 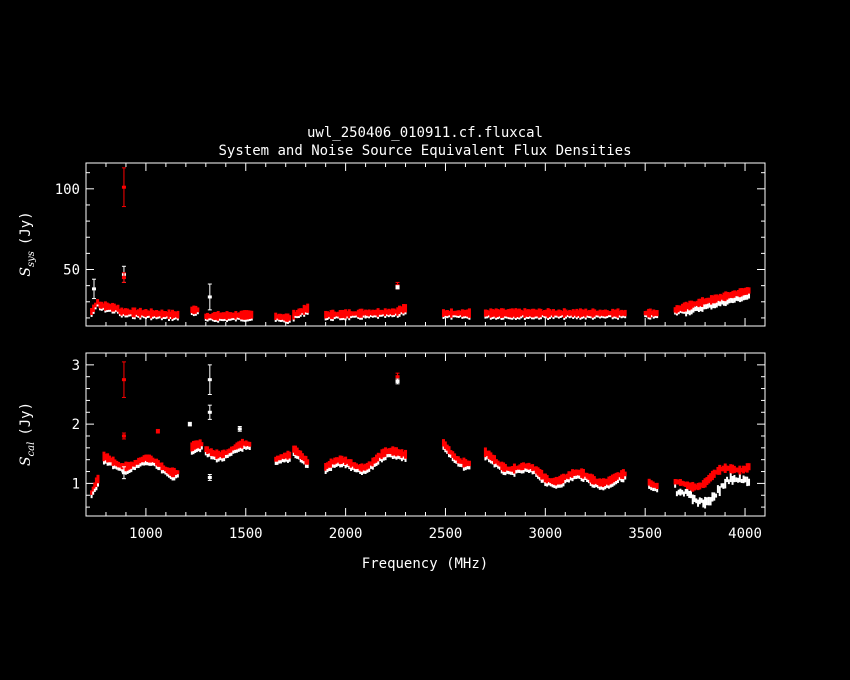 I want to click on bottom-y-label-main: S, so click(x=26, y=461).